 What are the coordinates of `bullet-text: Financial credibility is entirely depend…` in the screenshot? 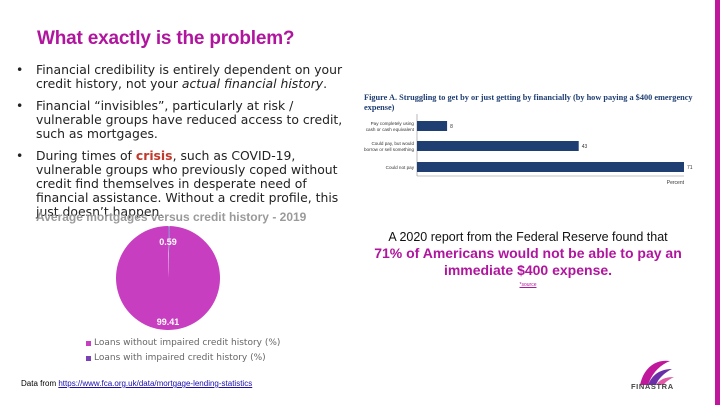 It's located at (189, 76).